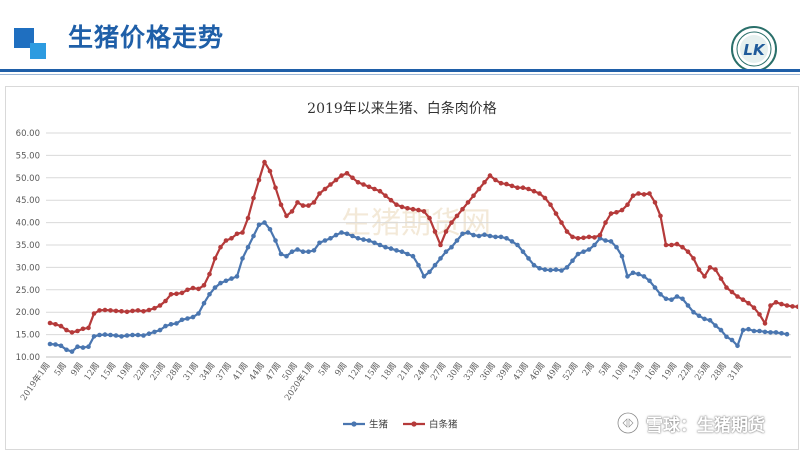 This screenshot has height=450, width=800. I want to click on y-tick-label: 45.00, so click(28, 201).